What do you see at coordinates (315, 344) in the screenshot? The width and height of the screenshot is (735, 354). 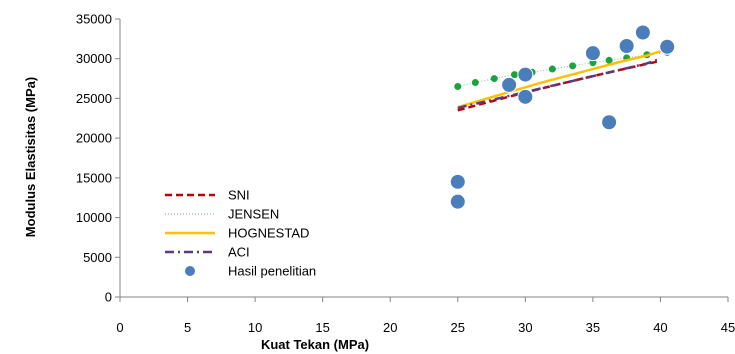 I see `x-axis-title: Kuat Tekan (MPa)` at bounding box center [315, 344].